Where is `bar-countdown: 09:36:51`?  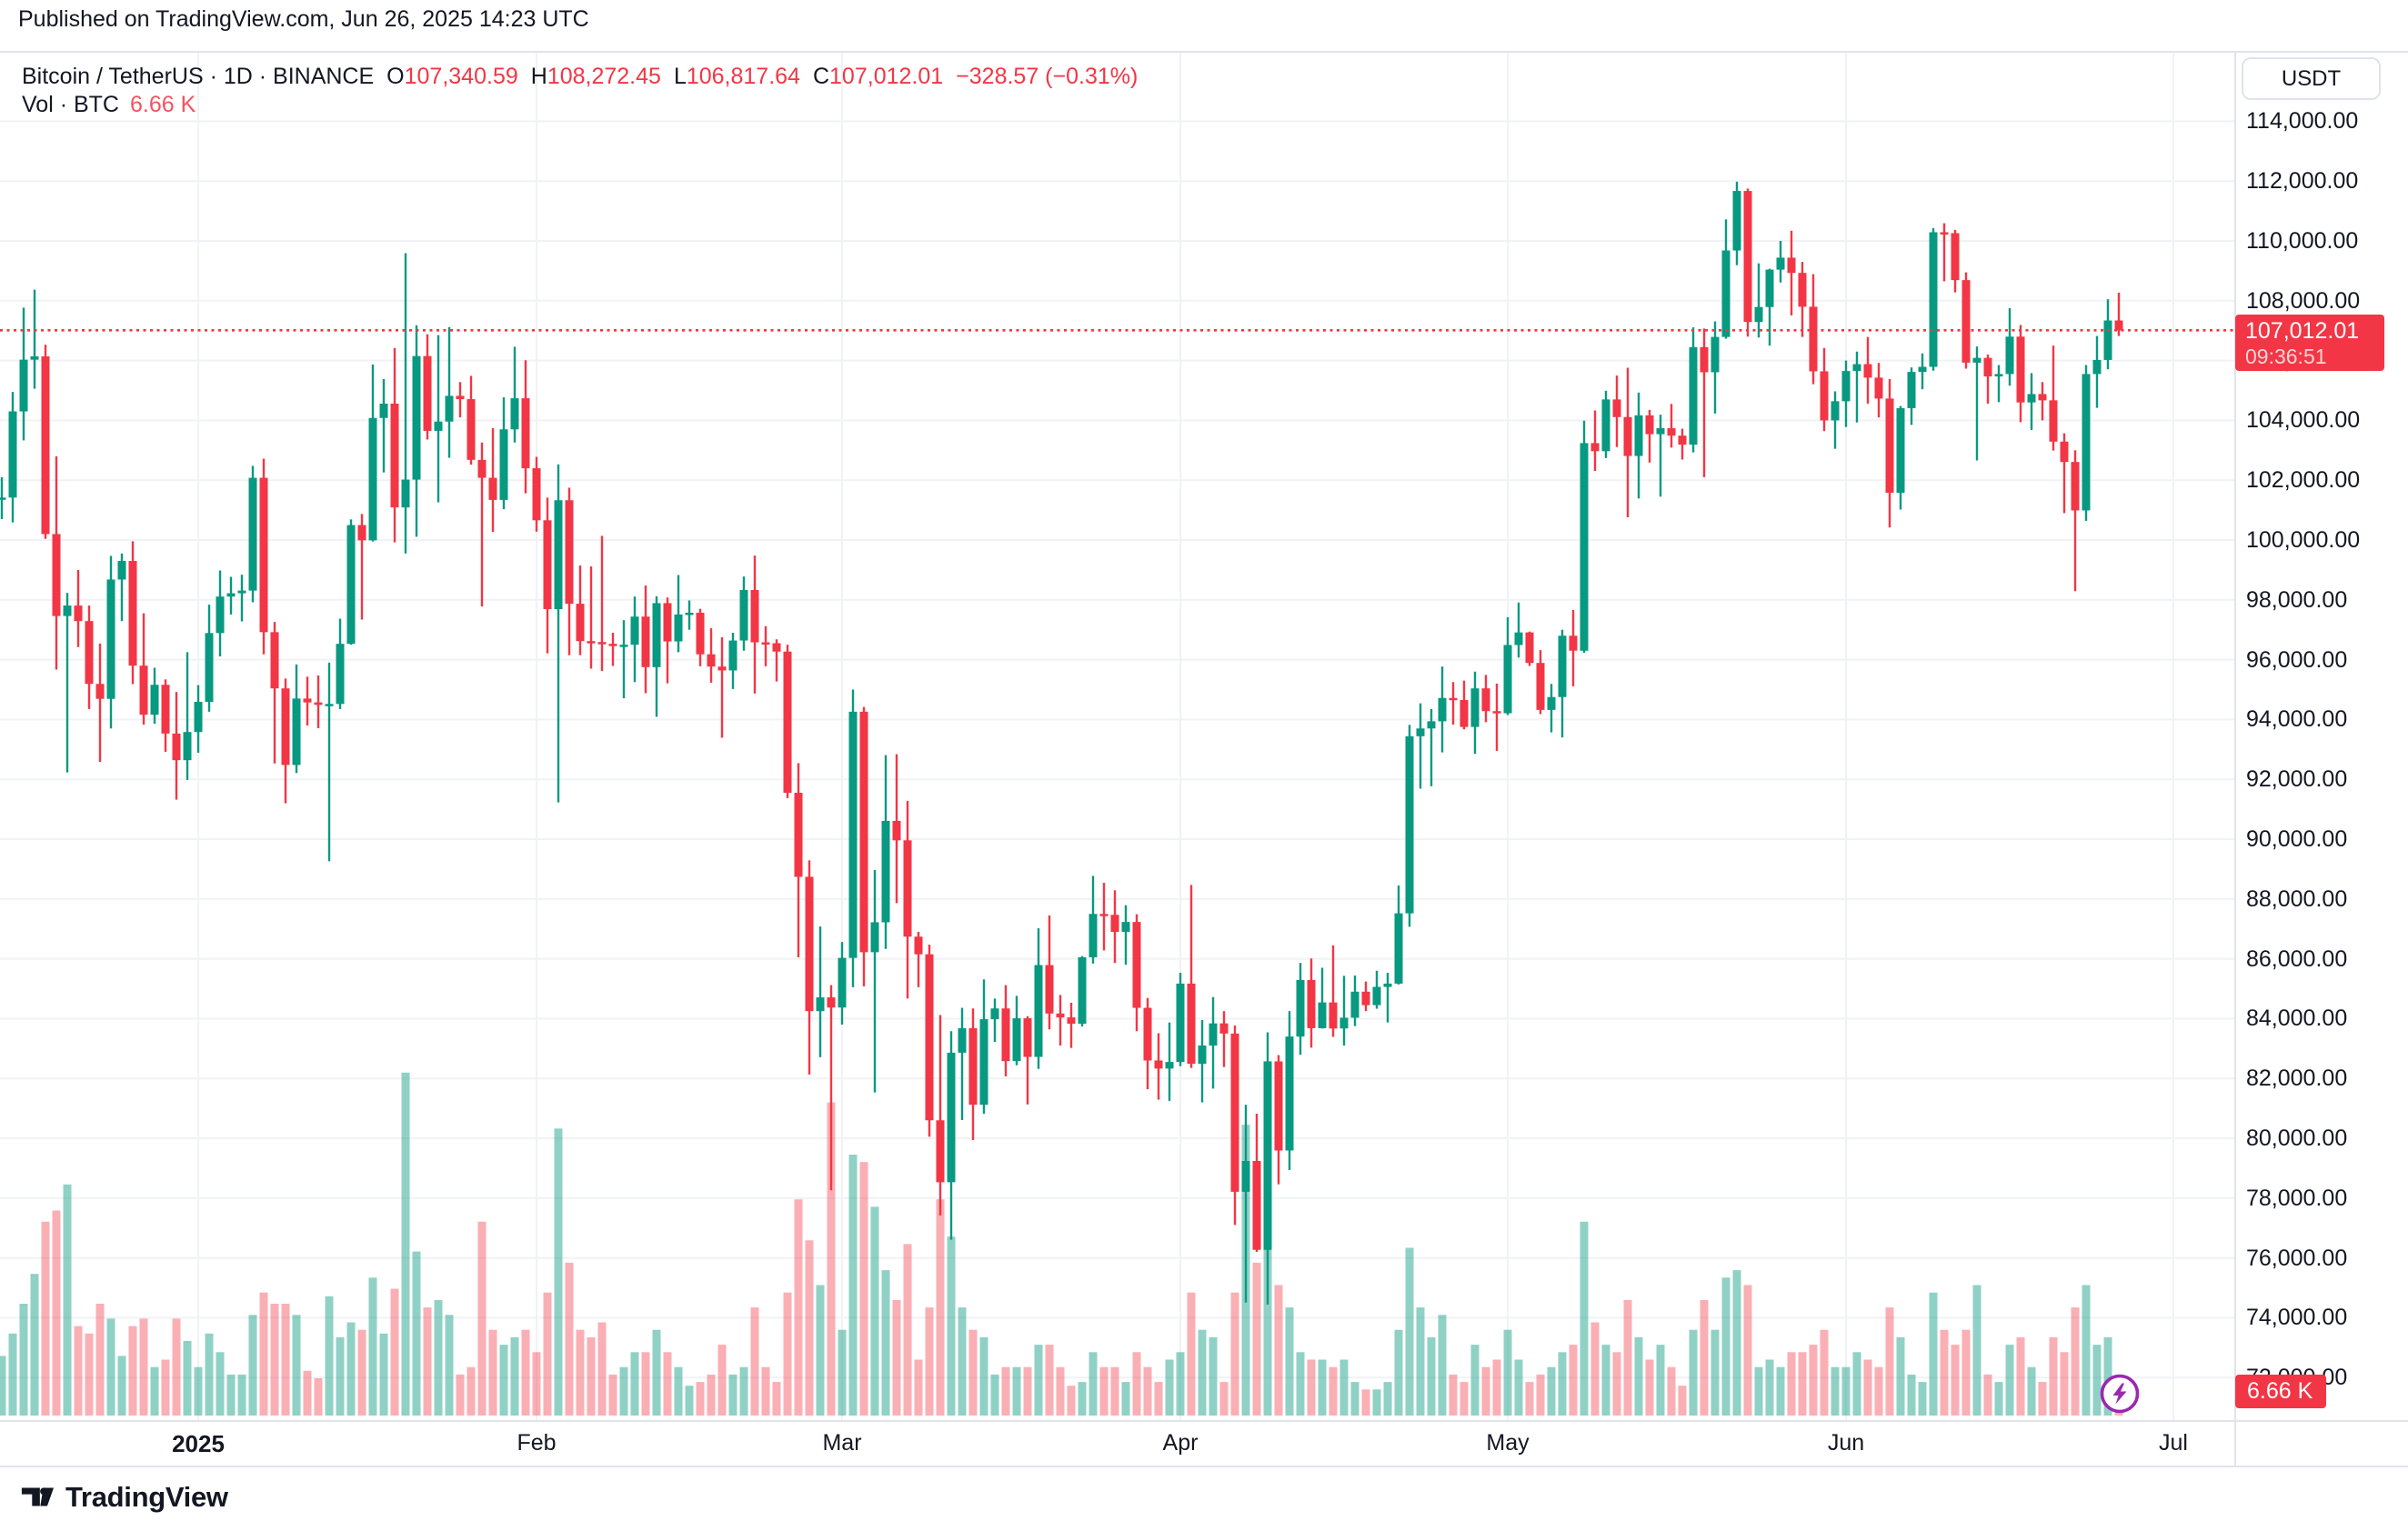 bar-countdown: 09:36:51 is located at coordinates (2286, 356).